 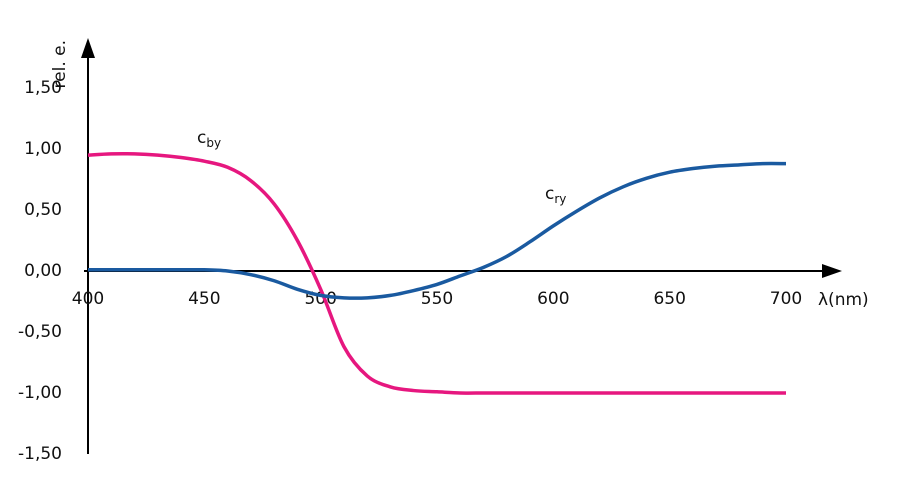 What do you see at coordinates (843, 300) in the screenshot?
I see `x-axis-label: λ(nm)` at bounding box center [843, 300].